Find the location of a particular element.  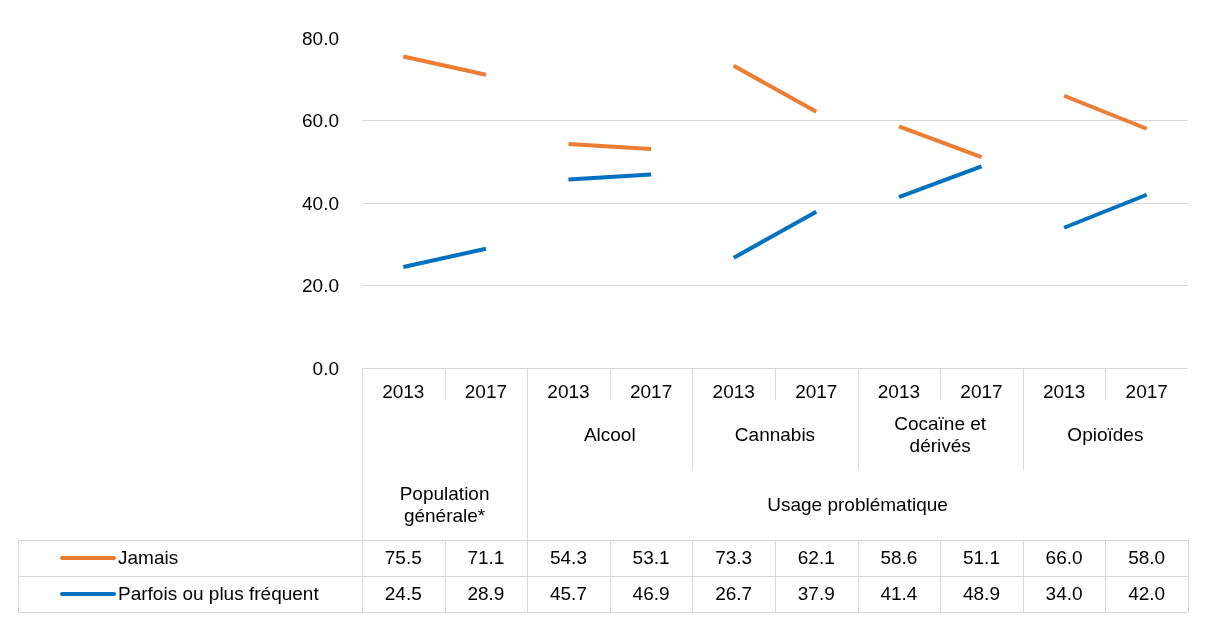

text: Alcool is located at coordinates (609, 435).